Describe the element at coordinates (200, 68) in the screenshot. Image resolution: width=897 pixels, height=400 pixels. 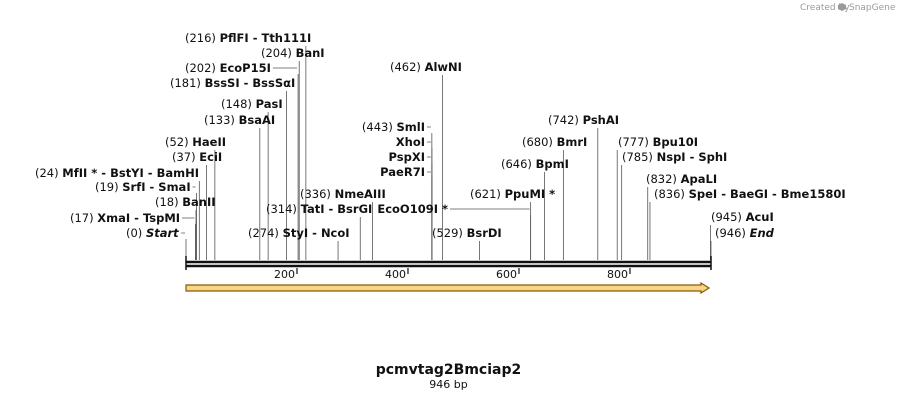
I see `site-position: (202)` at that location.